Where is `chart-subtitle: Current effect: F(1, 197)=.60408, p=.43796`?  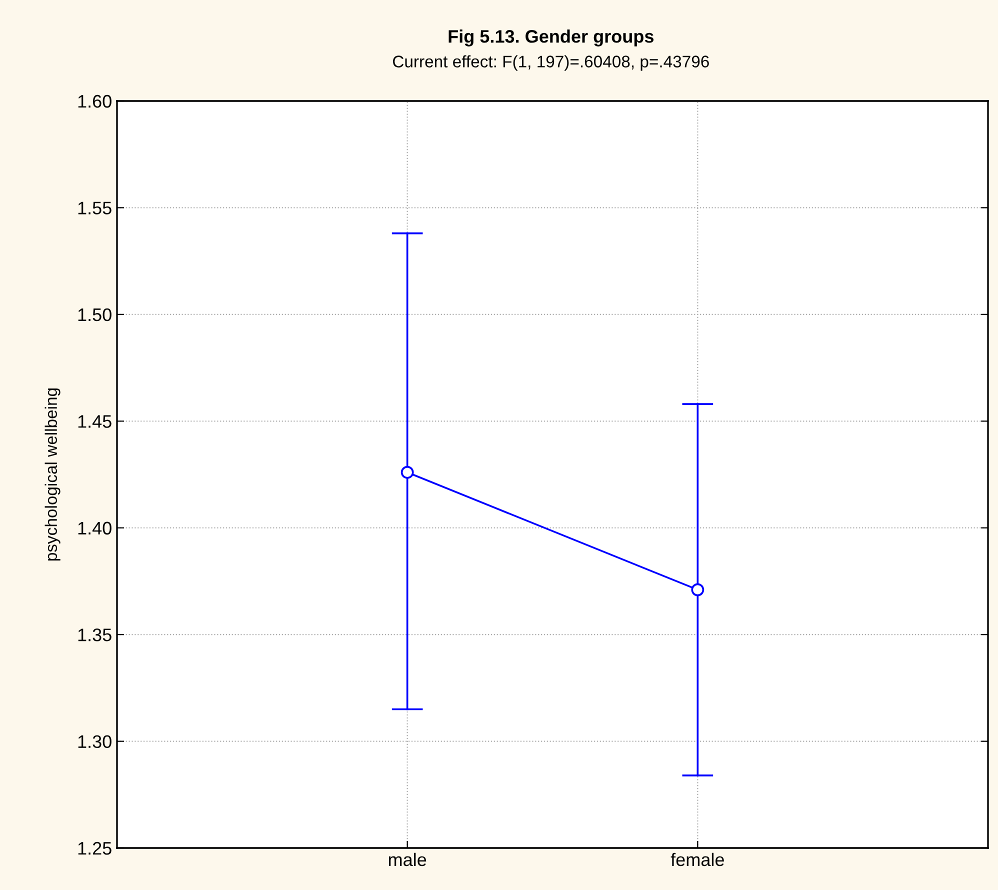 chart-subtitle: Current effect: F(1, 197)=.60408, p=.43796 is located at coordinates (551, 63).